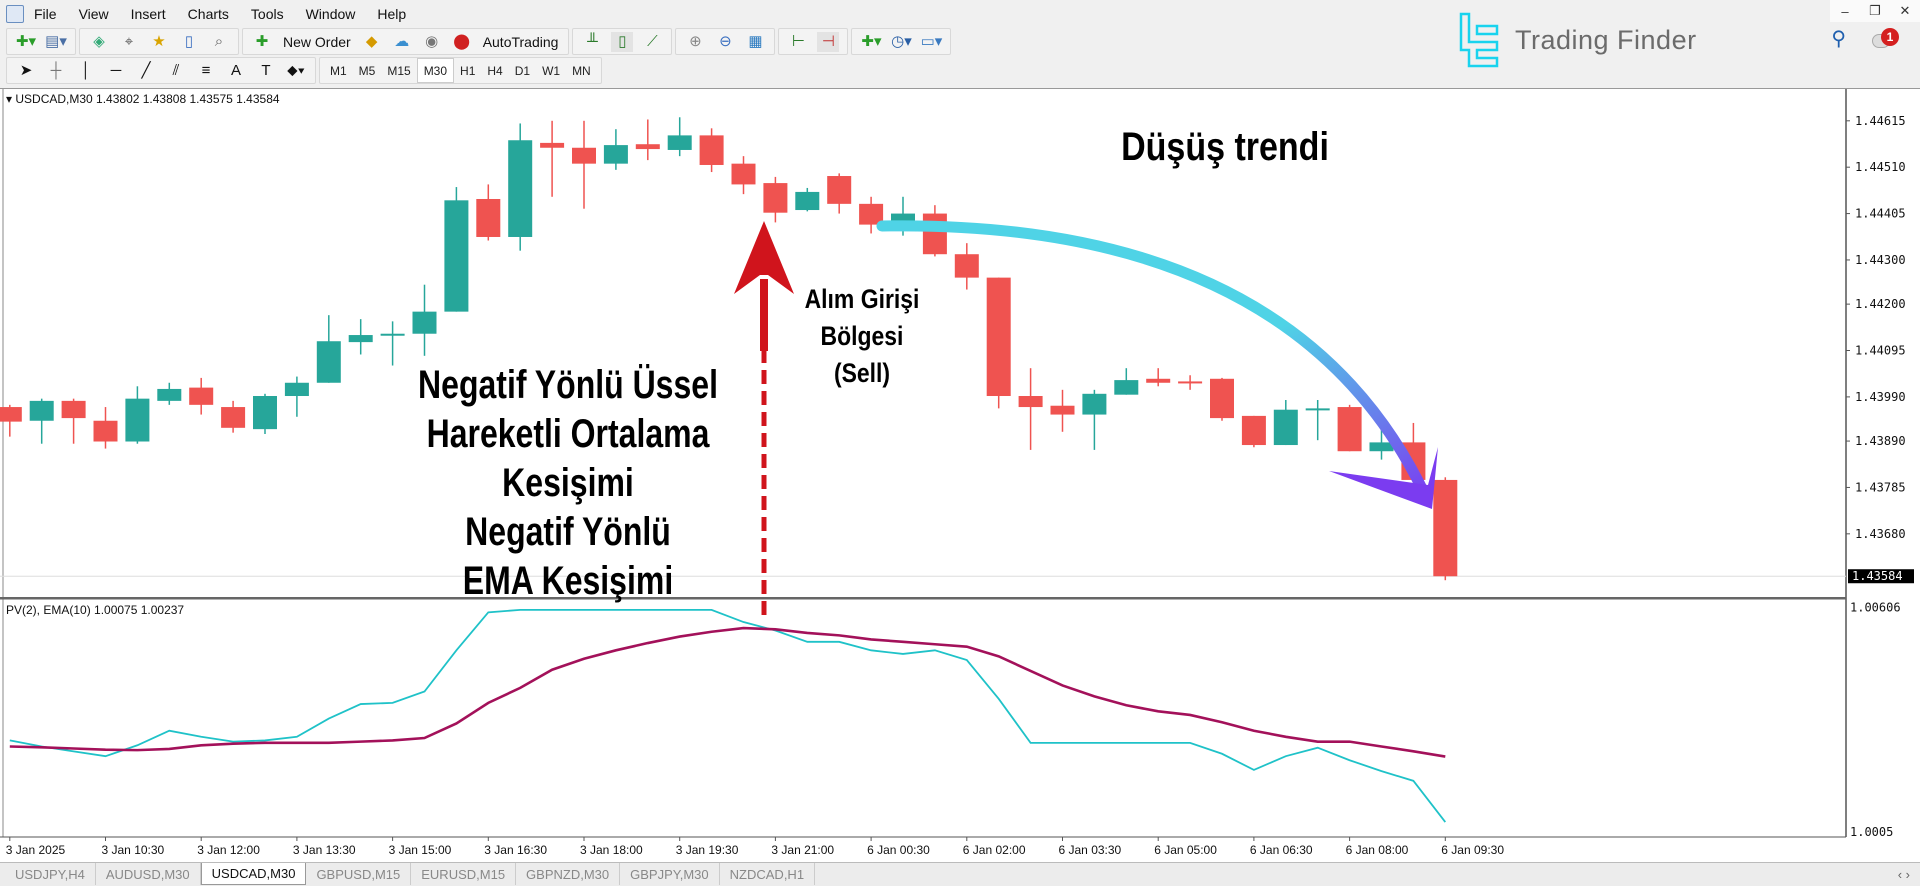 This screenshot has width=1920, height=886. Describe the element at coordinates (26, 70) in the screenshot. I see `cursor-icon: ➤` at that location.